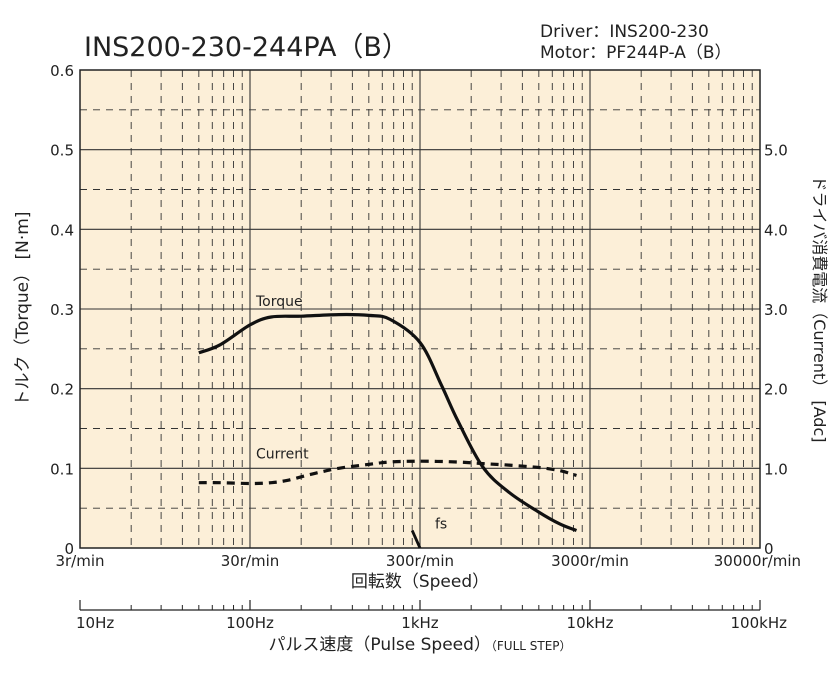 The image size is (840, 680). What do you see at coordinates (776, 151) in the screenshot?
I see `right-tick-label: 5.0` at bounding box center [776, 151].